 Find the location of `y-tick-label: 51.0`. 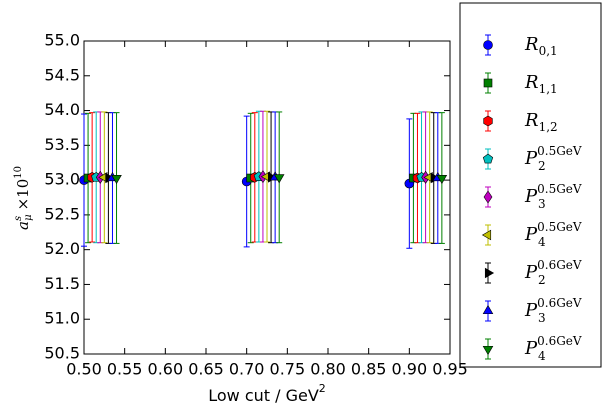

y-tick-label: 51.0 is located at coordinates (62, 318).